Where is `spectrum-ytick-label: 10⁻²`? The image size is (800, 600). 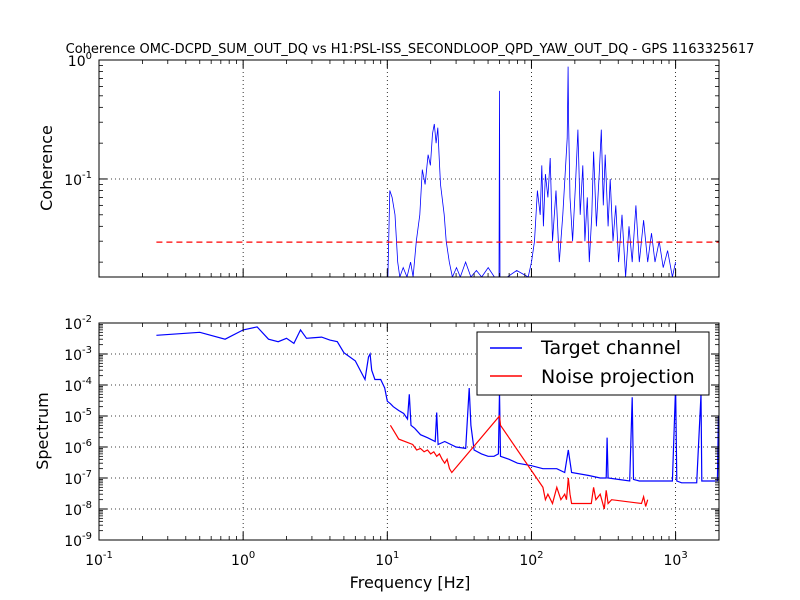
spectrum-ytick-label: 10⁻² is located at coordinates (78, 323).